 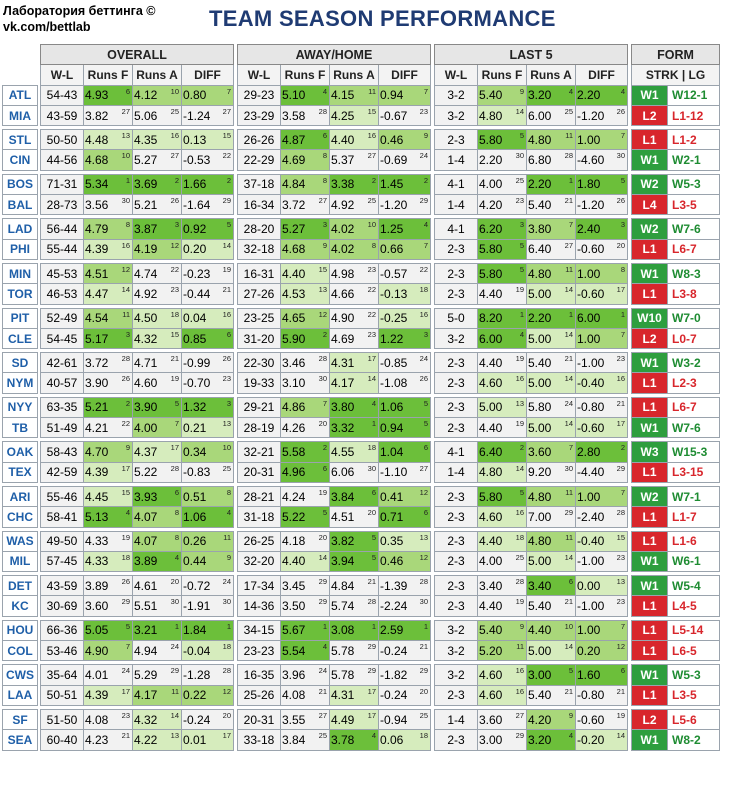 What do you see at coordinates (322, 715) in the screenshot?
I see `runs-f-cell-rank: 27` at bounding box center [322, 715].